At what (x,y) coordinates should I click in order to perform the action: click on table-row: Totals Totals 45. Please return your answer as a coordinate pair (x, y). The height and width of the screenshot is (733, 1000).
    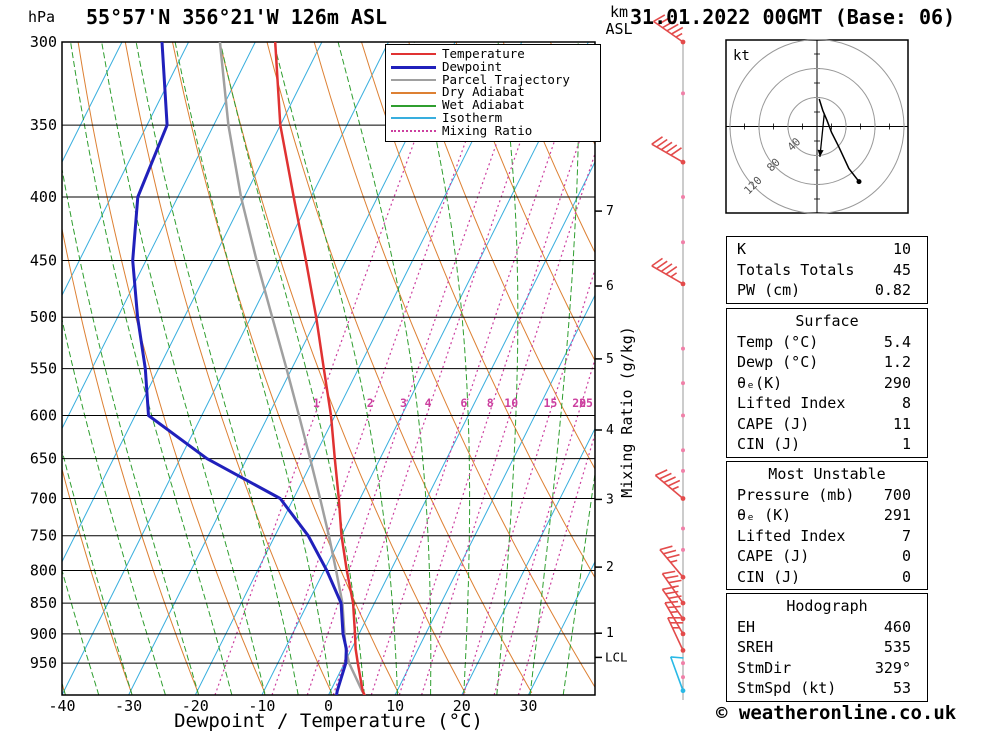
    Looking at the image, I should click on (827, 270).